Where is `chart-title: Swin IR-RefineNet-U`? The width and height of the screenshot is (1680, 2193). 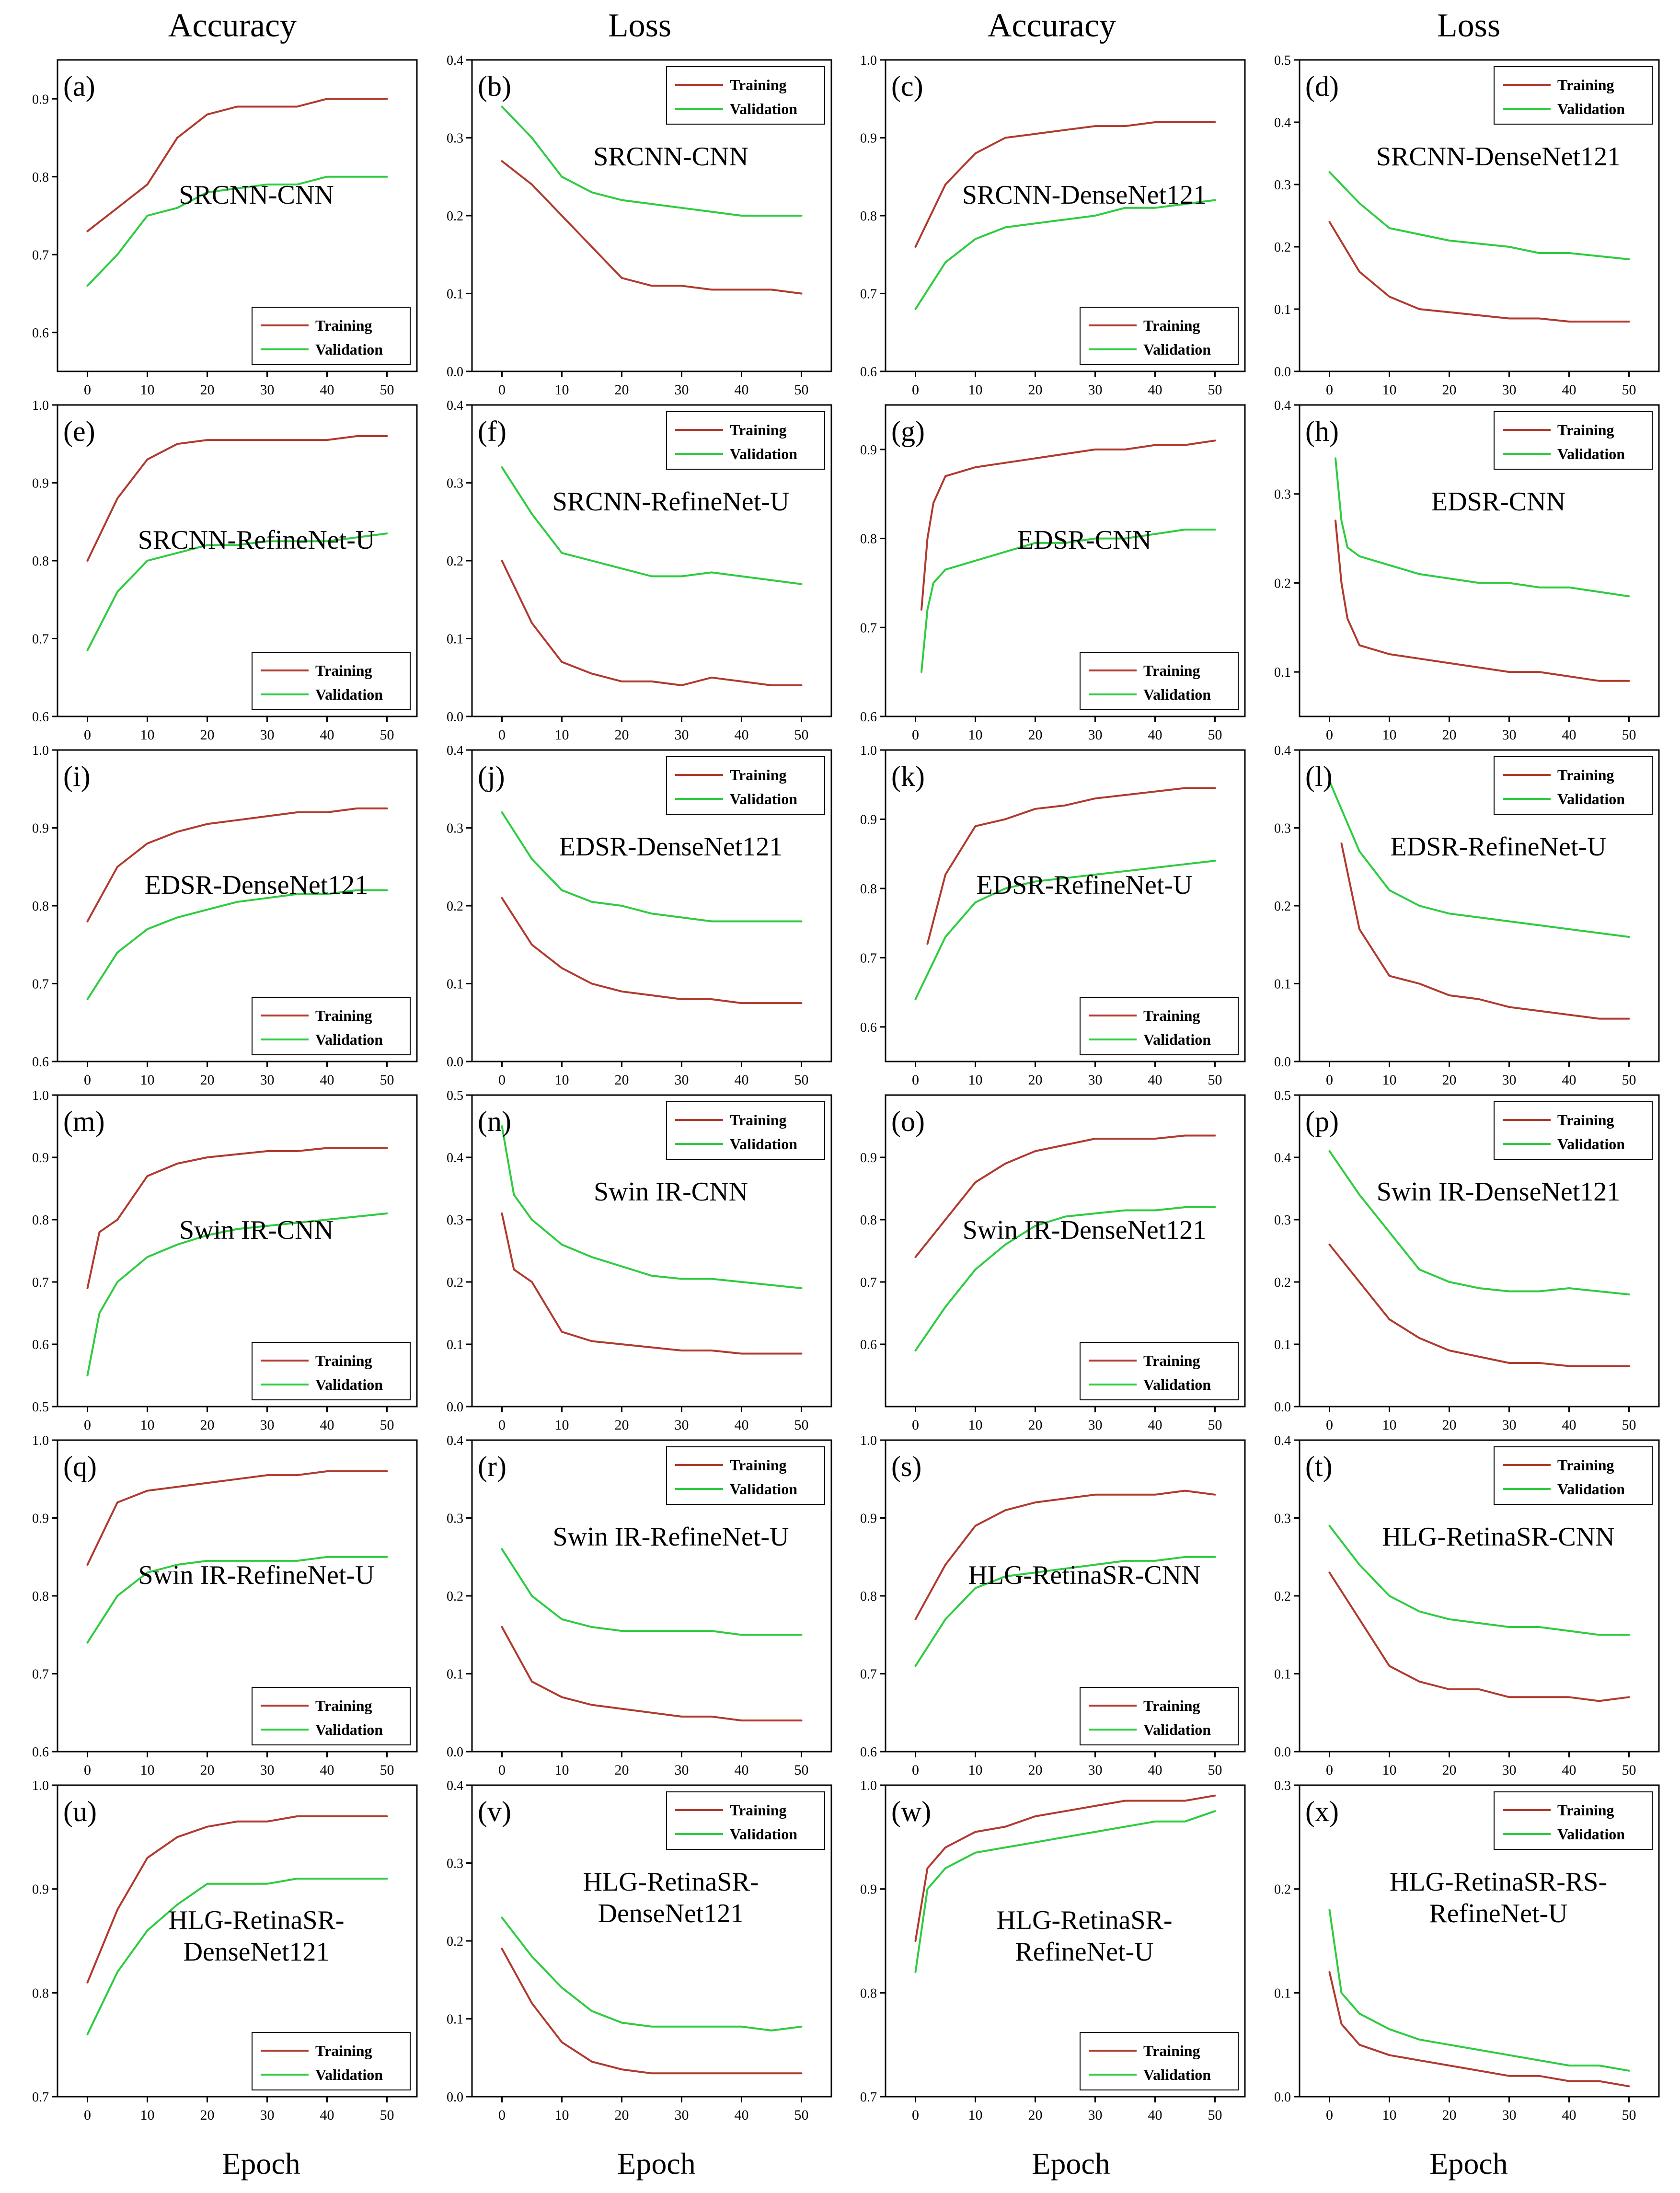
chart-title: Swin IR-RefineNet-U is located at coordinates (670, 1537).